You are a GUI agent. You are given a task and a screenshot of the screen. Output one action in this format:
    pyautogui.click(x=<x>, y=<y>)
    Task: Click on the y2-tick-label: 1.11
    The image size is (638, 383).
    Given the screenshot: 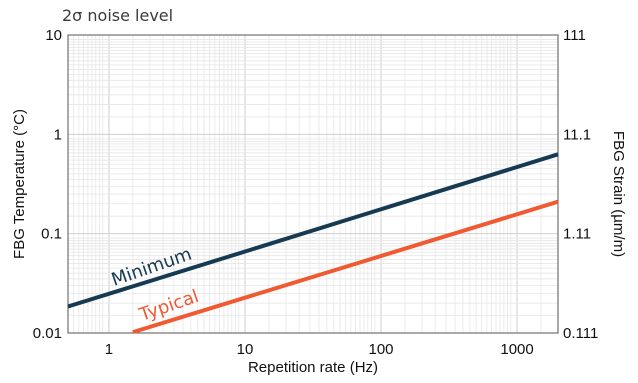 What is the action you would take?
    pyautogui.click(x=577, y=234)
    